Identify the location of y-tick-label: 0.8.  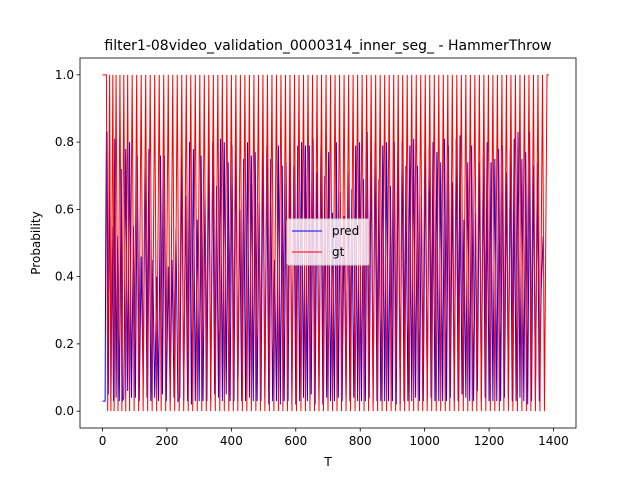
(64, 142).